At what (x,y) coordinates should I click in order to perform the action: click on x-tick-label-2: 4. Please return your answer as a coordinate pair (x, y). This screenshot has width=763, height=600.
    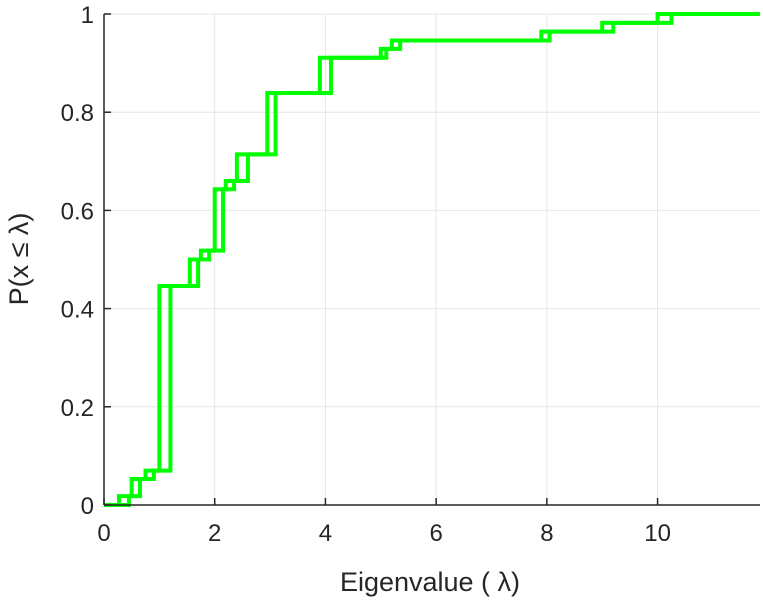
    Looking at the image, I should click on (325, 533).